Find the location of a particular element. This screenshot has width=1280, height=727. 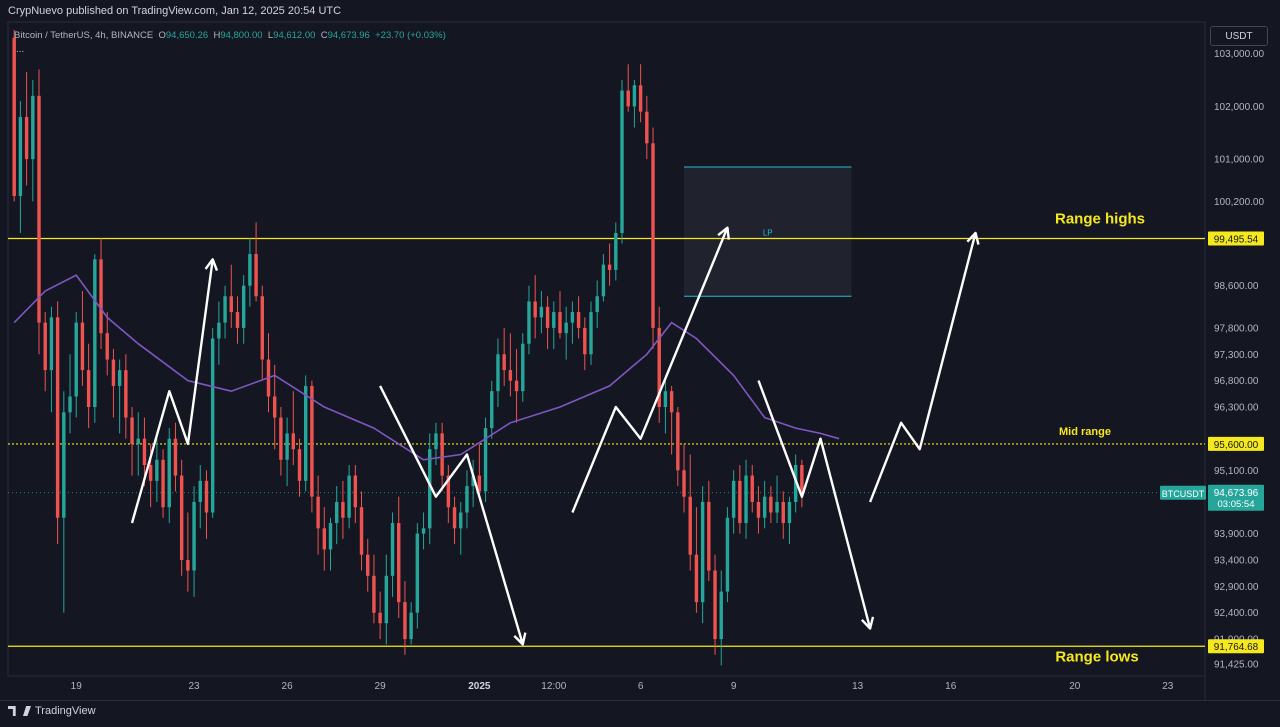

x-tick-label: 6 is located at coordinates (641, 686).